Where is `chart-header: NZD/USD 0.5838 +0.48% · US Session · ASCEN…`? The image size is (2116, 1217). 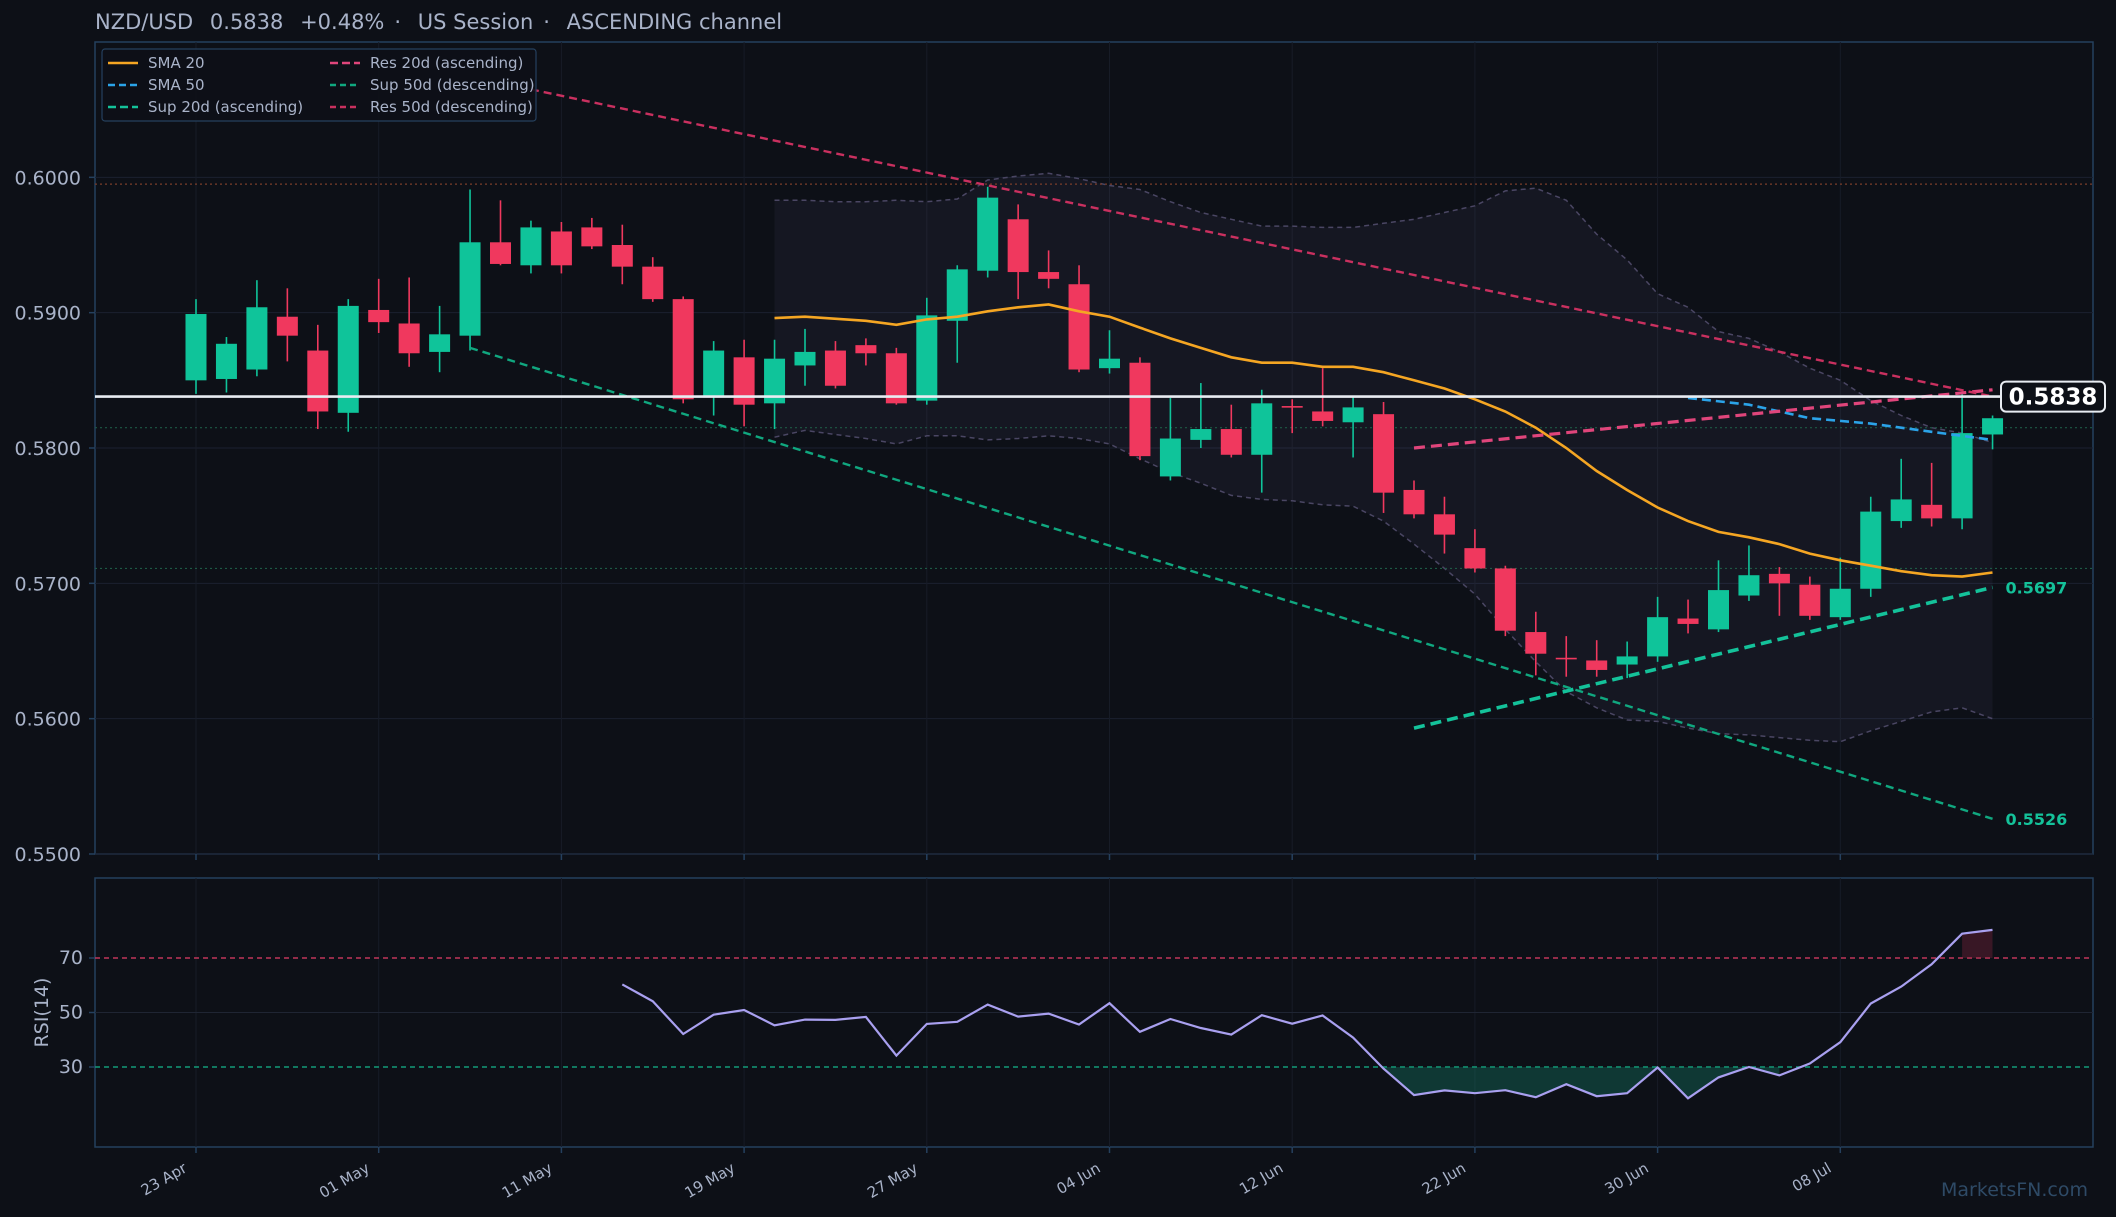 chart-header: NZD/USD 0.5838 +0.48% · US Session · ASCEN… is located at coordinates (443, 22).